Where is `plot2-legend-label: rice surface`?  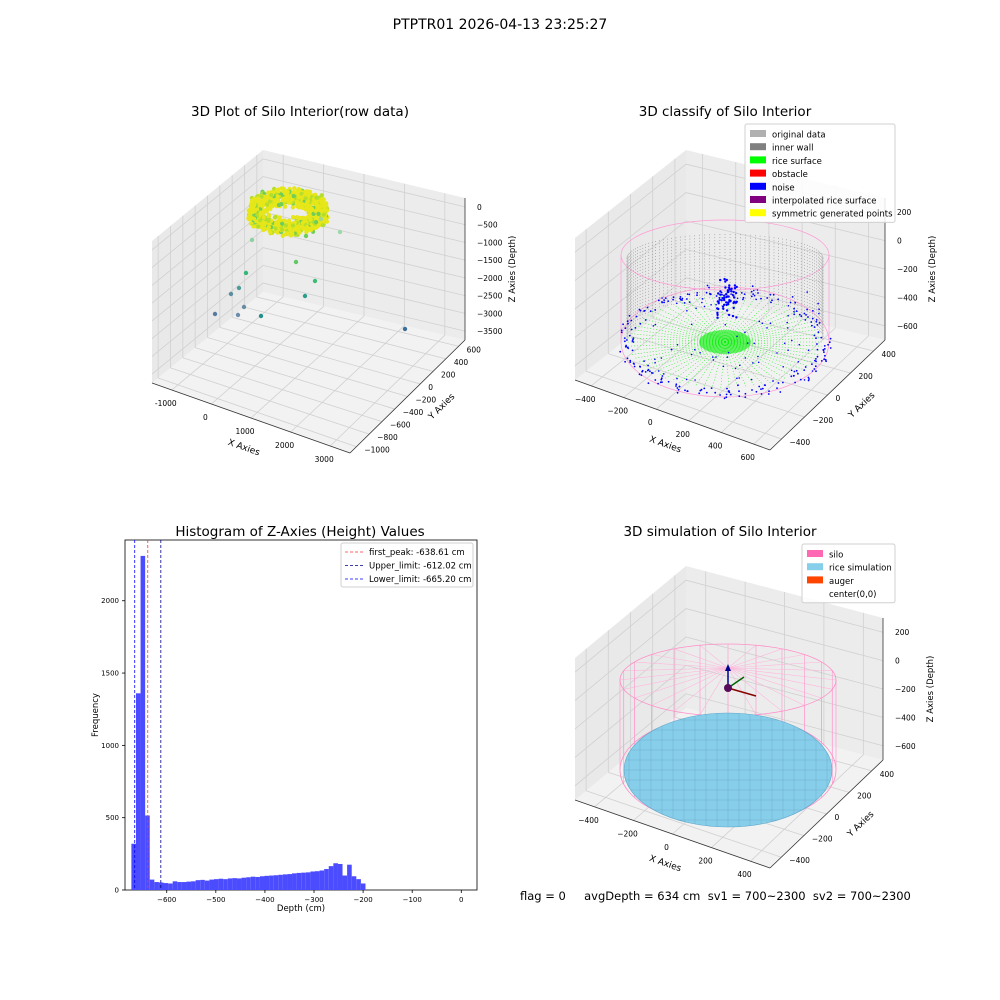 plot2-legend-label: rice surface is located at coordinates (797, 162).